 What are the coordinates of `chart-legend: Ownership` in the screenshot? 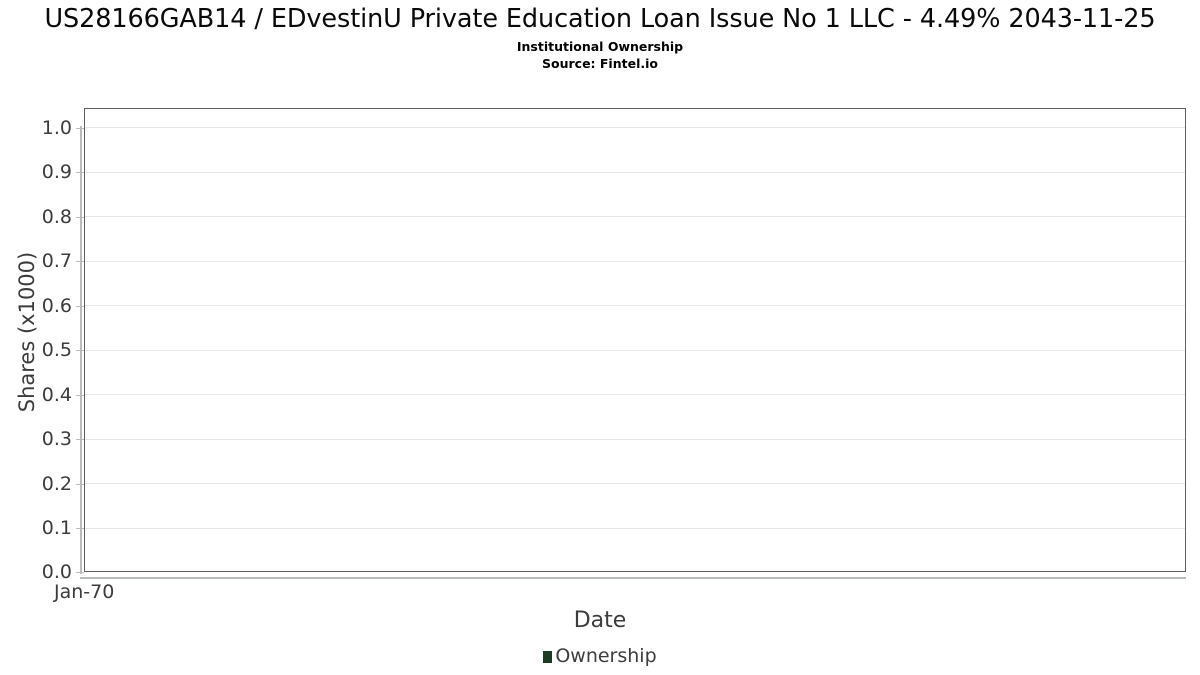 It's located at (600, 656).